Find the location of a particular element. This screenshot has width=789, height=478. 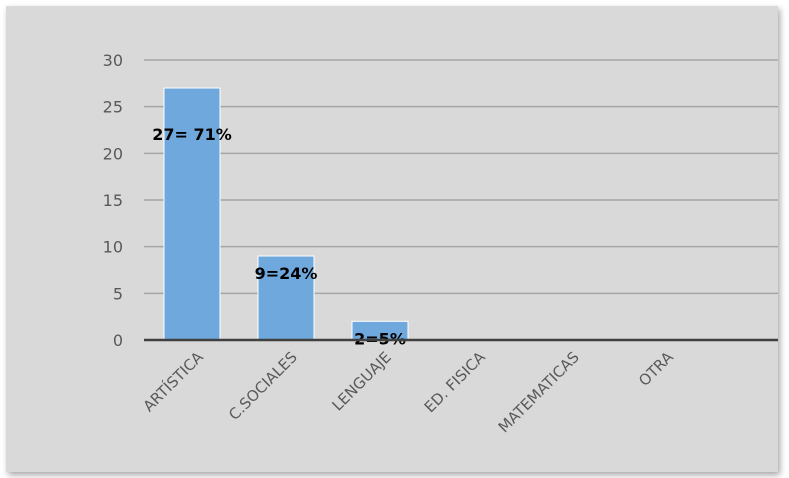

y-tick-label: 15 is located at coordinates (113, 200).